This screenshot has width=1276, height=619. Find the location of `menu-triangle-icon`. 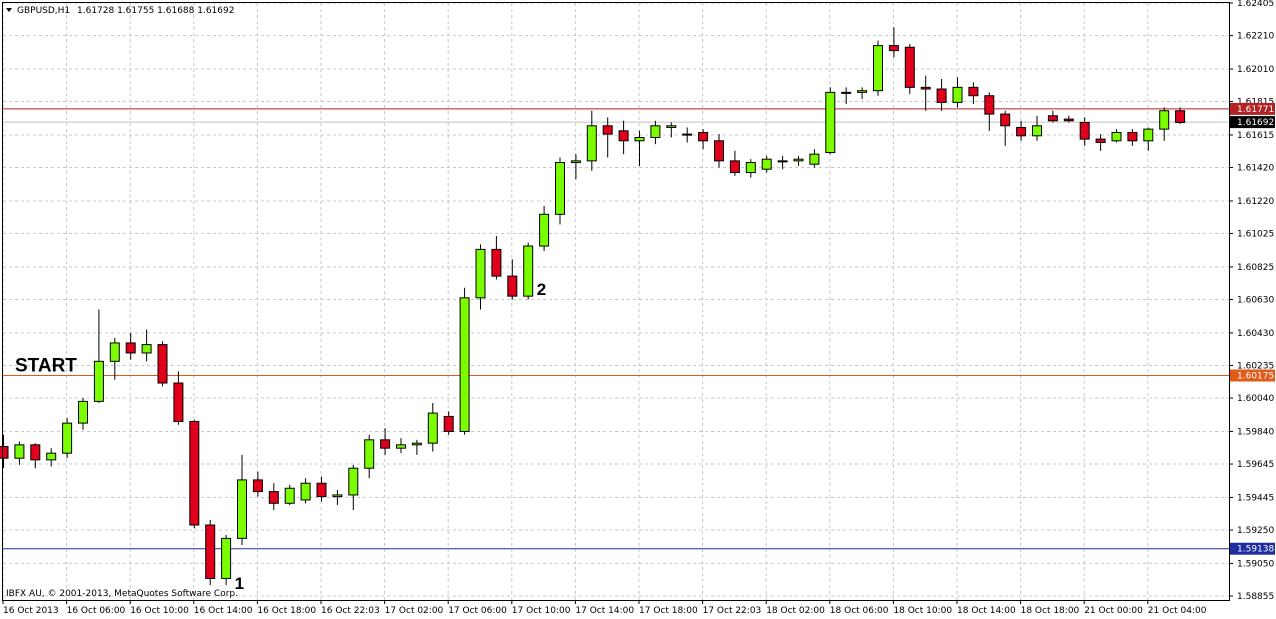

menu-triangle-icon is located at coordinates (9, 10).